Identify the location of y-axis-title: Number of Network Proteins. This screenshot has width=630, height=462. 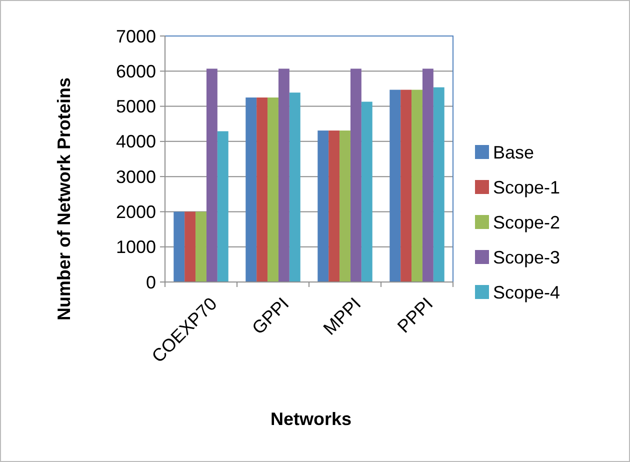
(64, 199).